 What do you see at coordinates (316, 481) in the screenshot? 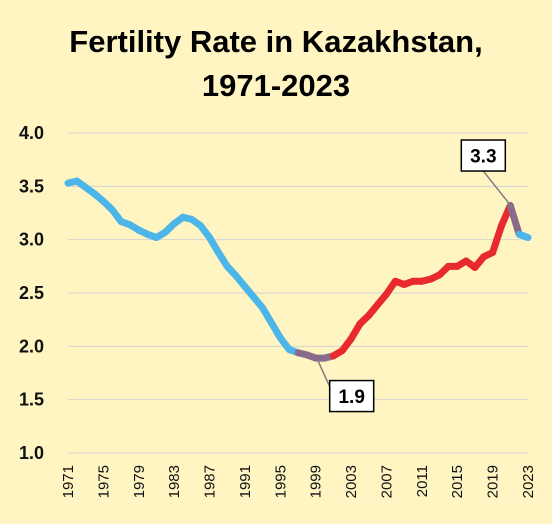
I see `x-tick-label: 1999` at bounding box center [316, 481].